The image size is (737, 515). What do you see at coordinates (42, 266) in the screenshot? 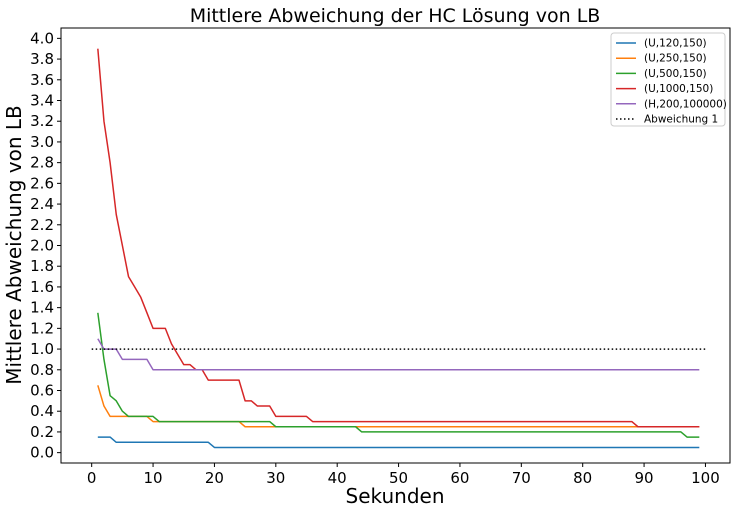
I see `y-tick-label: 1.8` at bounding box center [42, 266].